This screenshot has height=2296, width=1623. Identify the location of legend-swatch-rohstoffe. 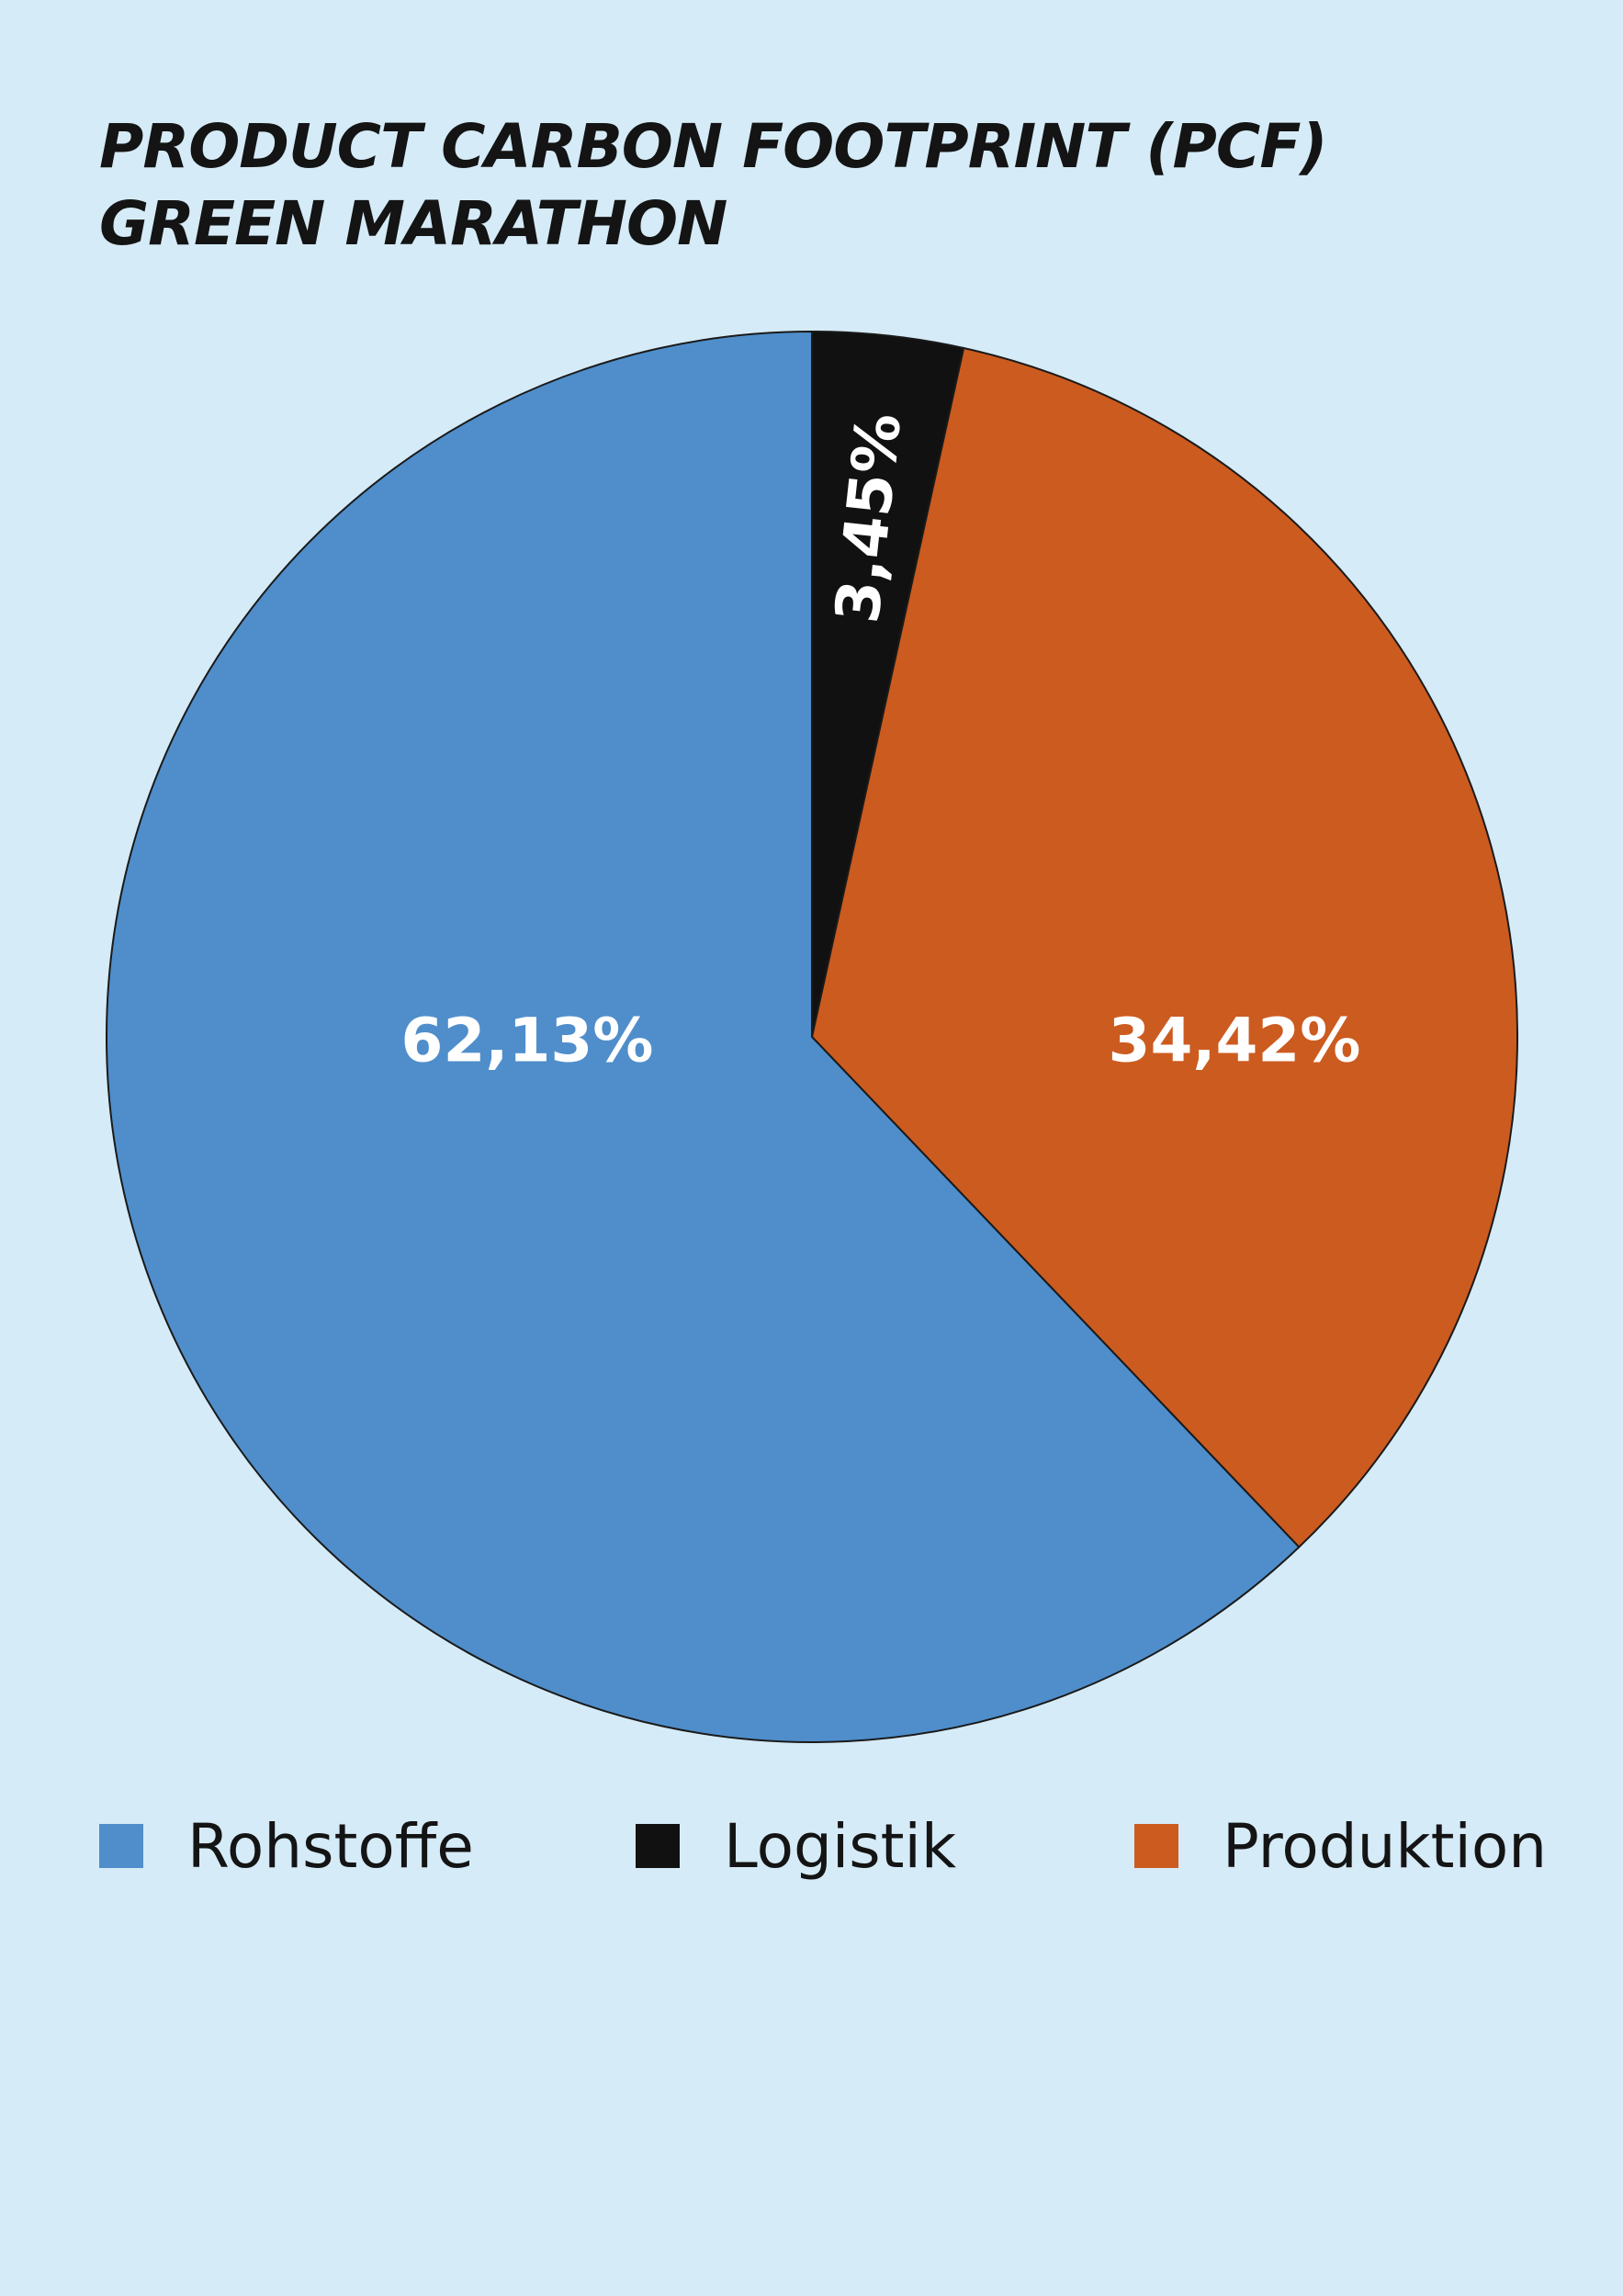
(121, 1846).